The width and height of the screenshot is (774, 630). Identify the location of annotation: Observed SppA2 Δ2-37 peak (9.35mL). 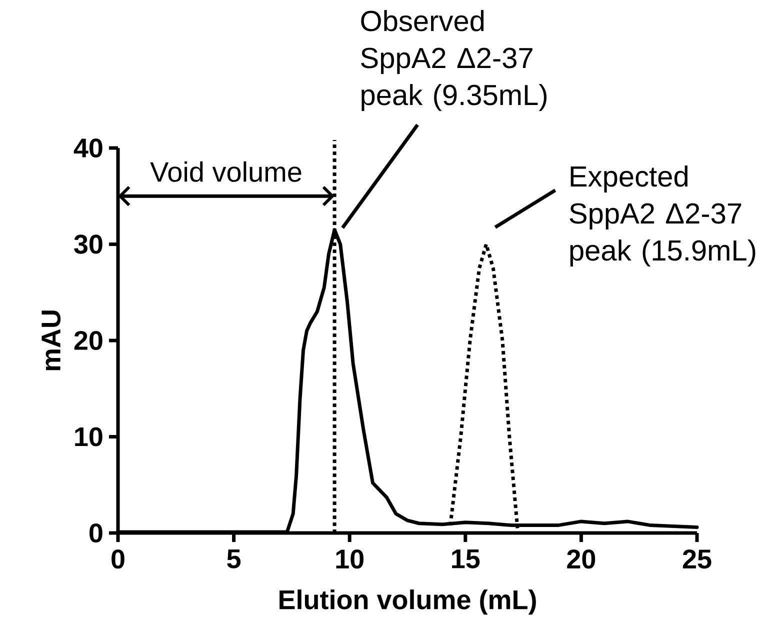
(454, 61).